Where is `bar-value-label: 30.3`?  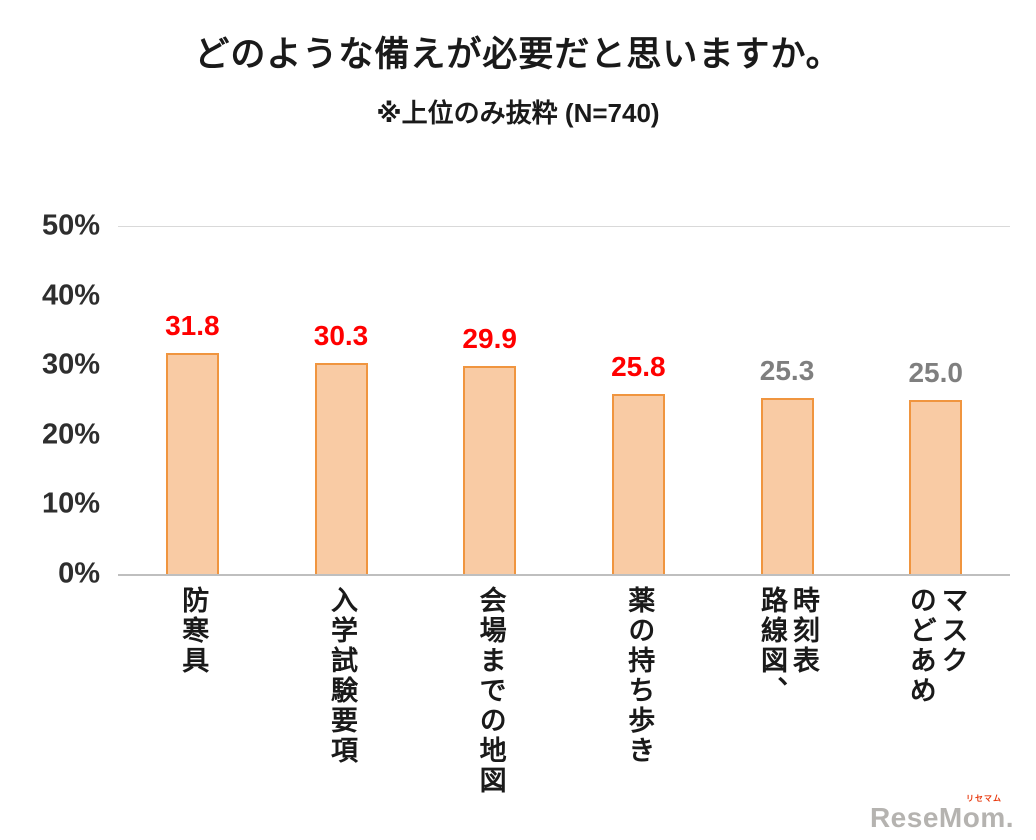 bar-value-label: 30.3 is located at coordinates (341, 336).